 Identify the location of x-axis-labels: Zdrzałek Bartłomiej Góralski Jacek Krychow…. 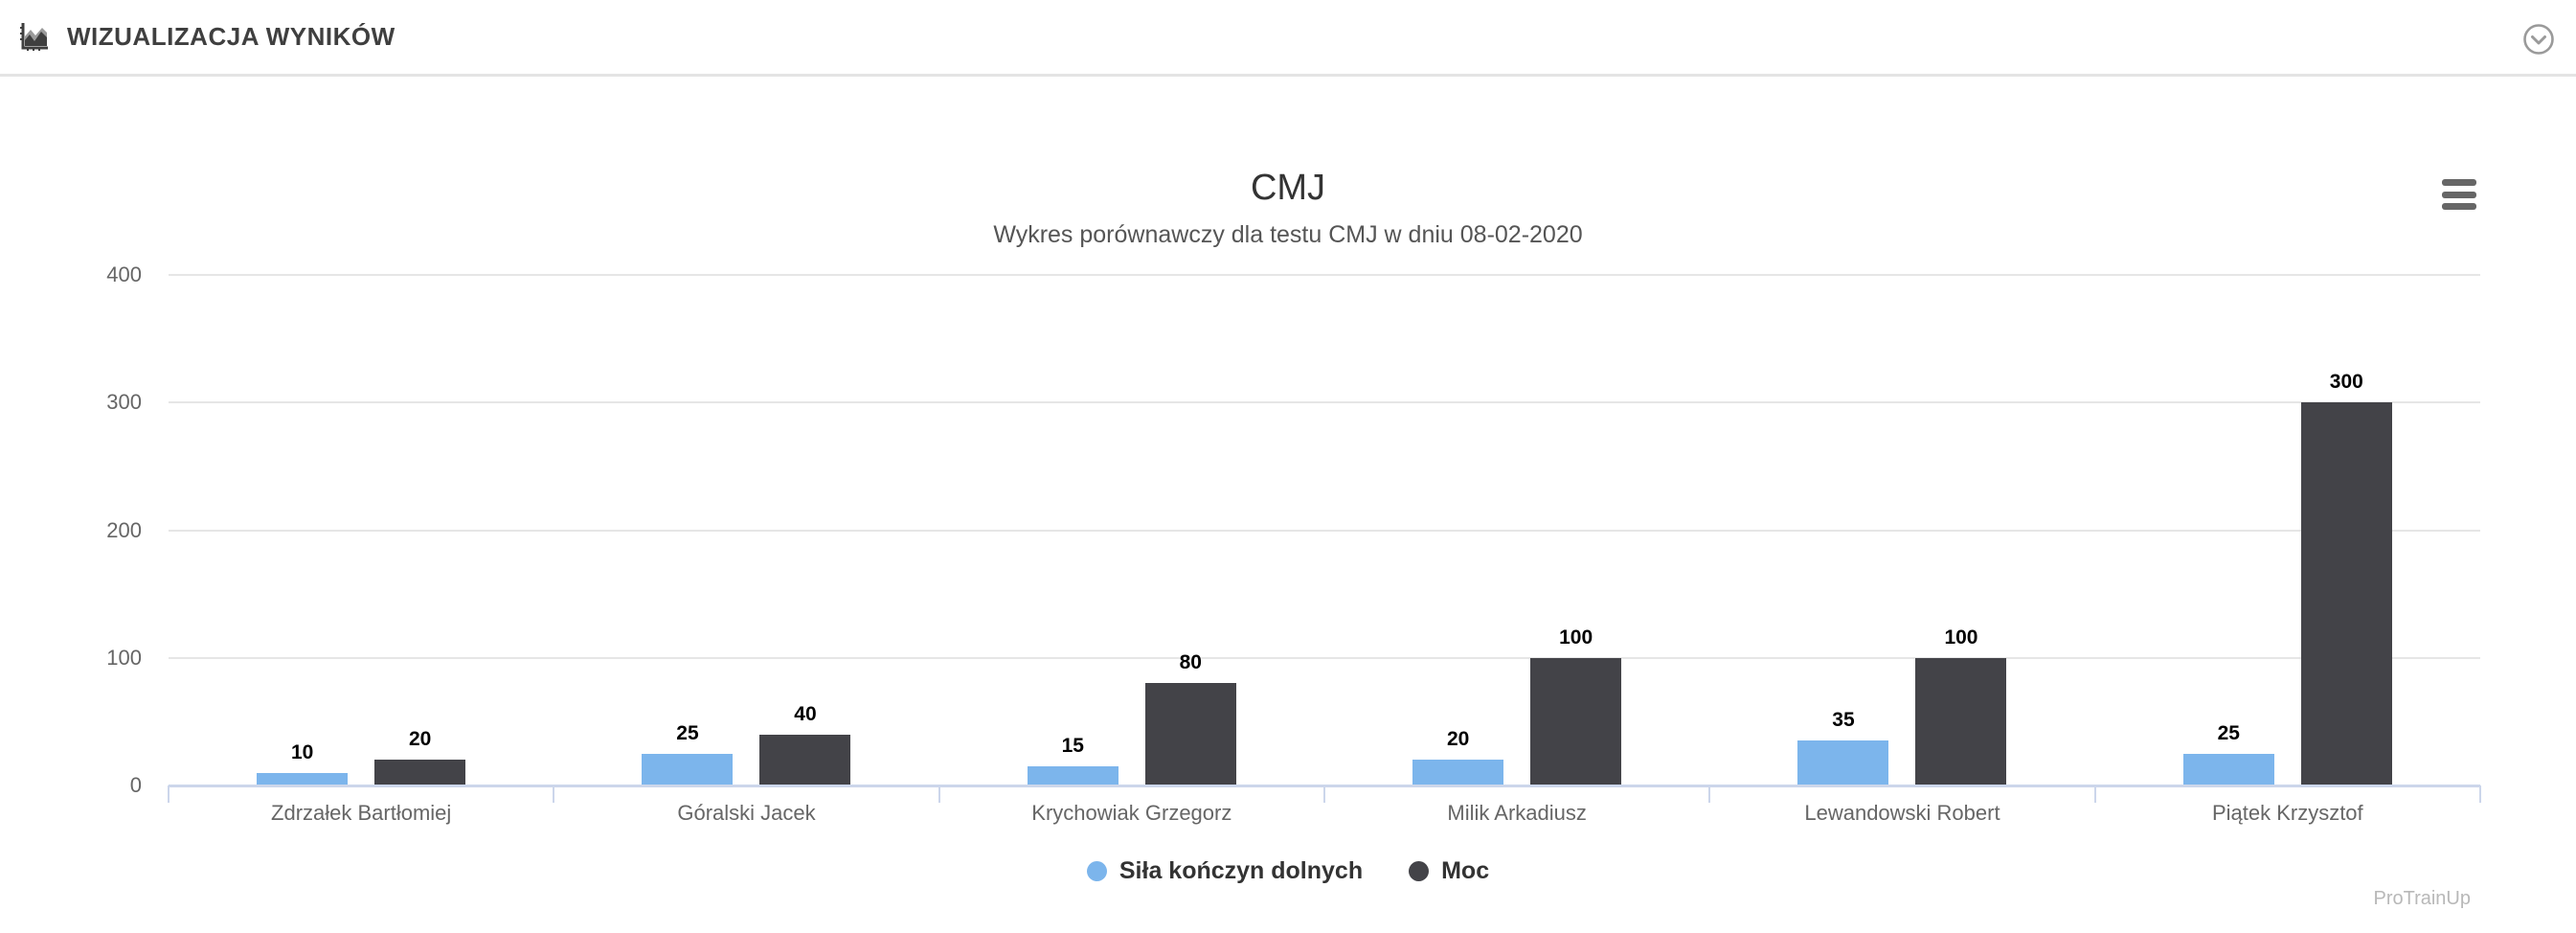
(1324, 813).